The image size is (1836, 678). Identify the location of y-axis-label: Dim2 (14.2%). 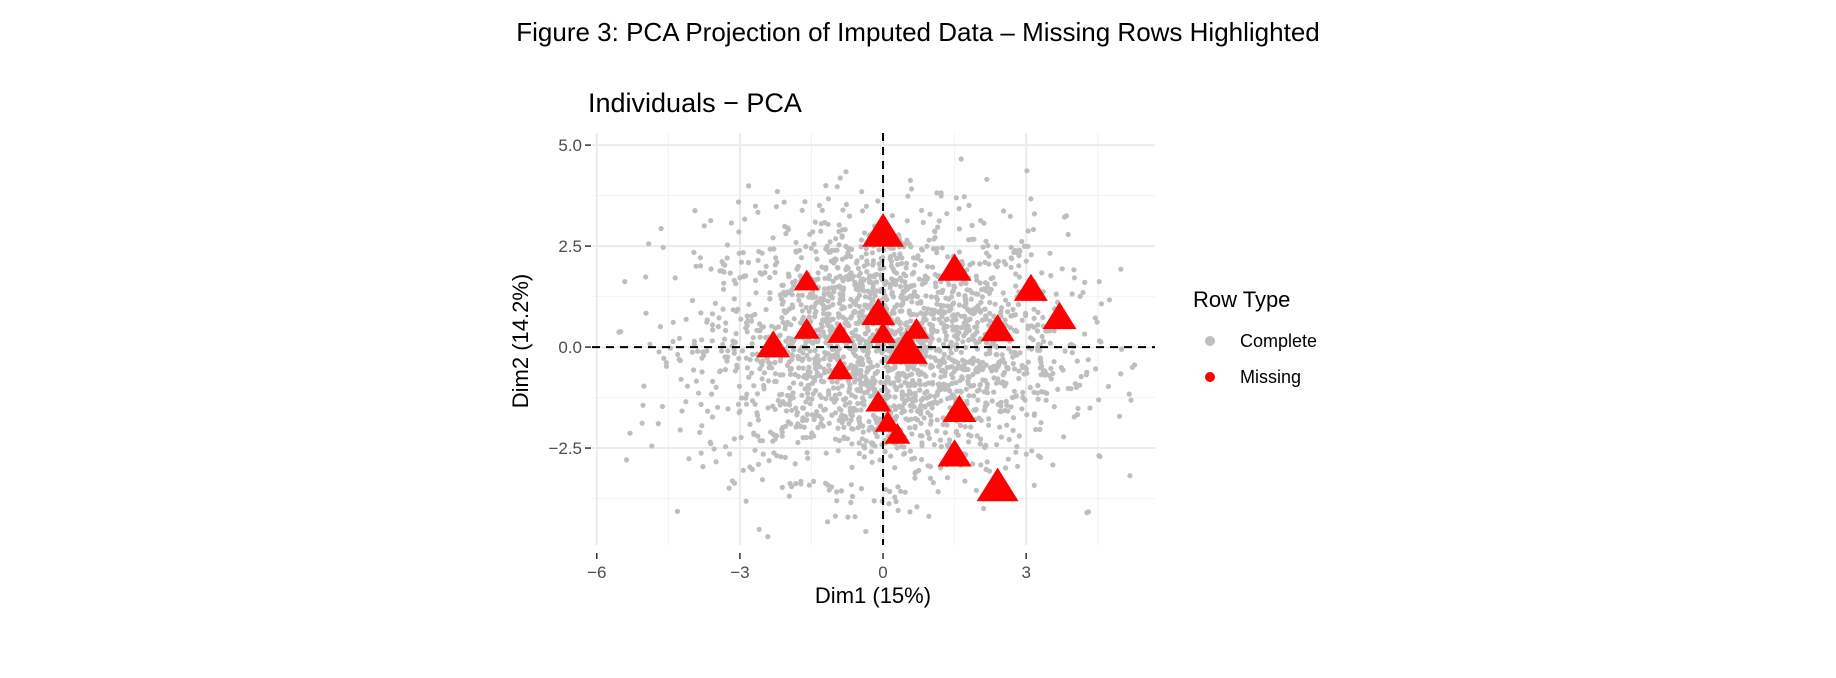
(520, 341).